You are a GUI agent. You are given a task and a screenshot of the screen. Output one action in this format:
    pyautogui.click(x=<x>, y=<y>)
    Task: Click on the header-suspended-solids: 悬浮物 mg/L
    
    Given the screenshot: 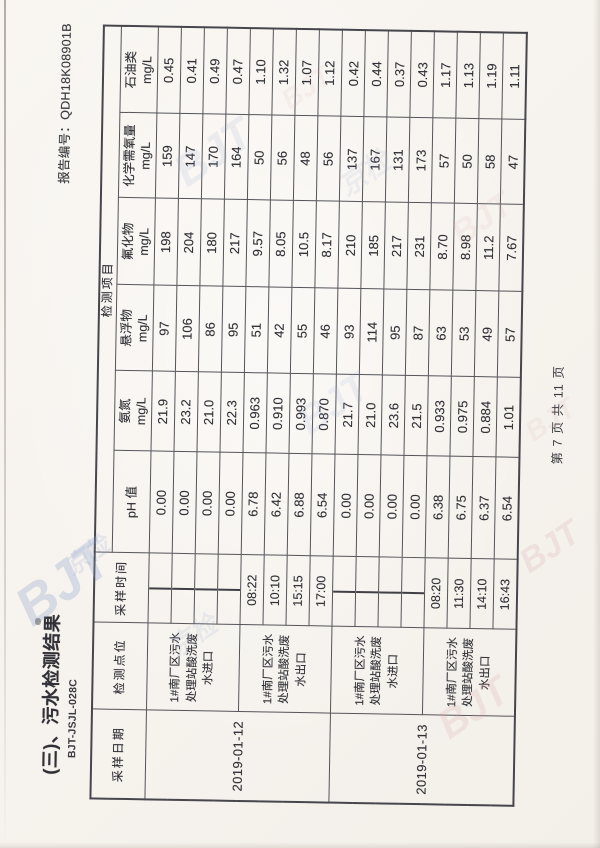 What is the action you would take?
    pyautogui.click(x=134, y=328)
    